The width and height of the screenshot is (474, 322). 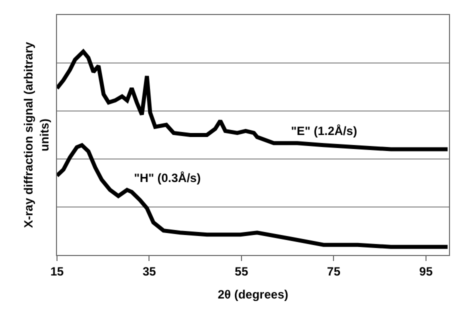 I want to click on y-axis-title: X-ray diffraction signal (arbitrary units), so click(x=37, y=135).